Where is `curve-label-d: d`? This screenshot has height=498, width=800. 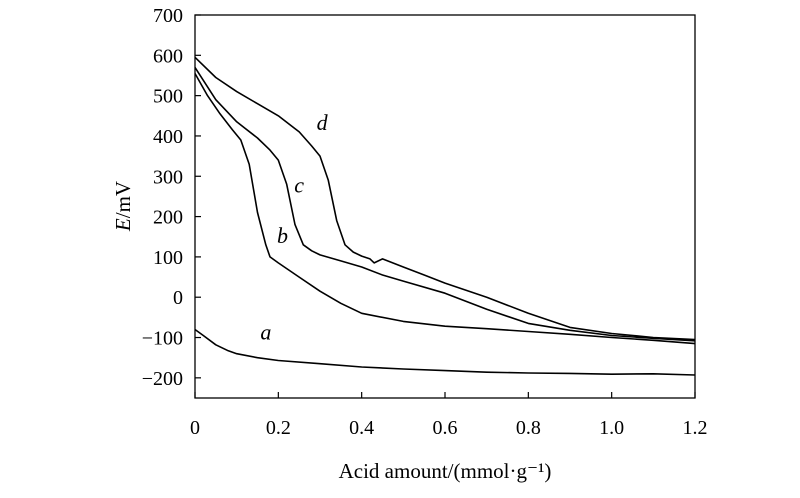 curve-label-d: d is located at coordinates (323, 122).